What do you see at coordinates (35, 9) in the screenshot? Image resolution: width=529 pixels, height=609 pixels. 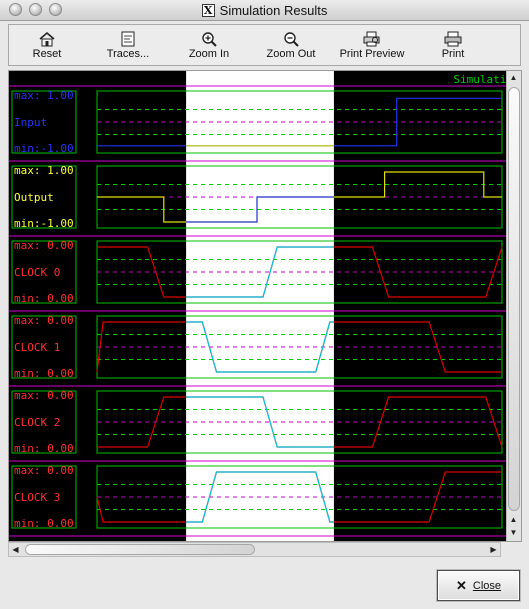 I see `minimize-window-icon` at bounding box center [35, 9].